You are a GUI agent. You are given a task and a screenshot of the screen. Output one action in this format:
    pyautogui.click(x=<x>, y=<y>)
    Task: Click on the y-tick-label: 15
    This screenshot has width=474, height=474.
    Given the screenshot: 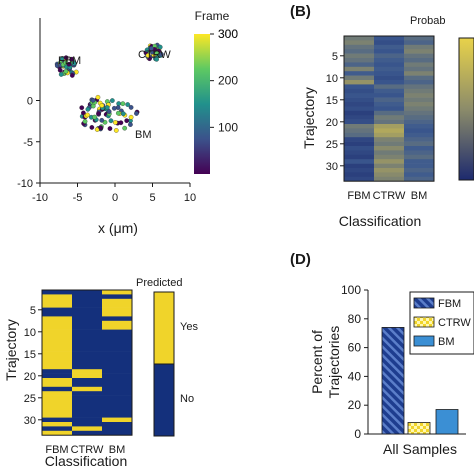 What is the action you would take?
    pyautogui.click(x=30, y=355)
    